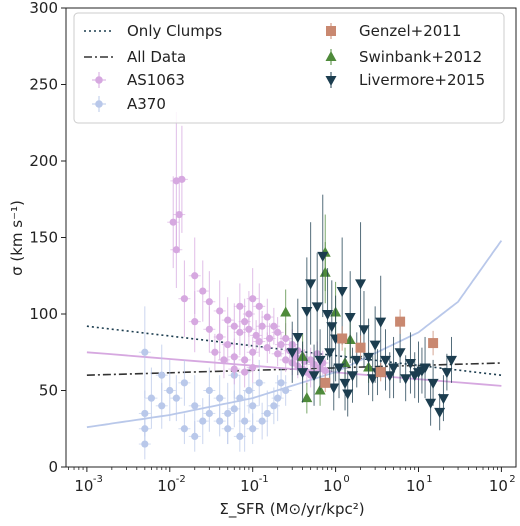 The image size is (520, 526). What do you see at coordinates (292, 481) in the screenshot?
I see `x-axis-ticks: 10 -3 10 -2 10 -1 10 0 10 1 10 2` at bounding box center [292, 481].